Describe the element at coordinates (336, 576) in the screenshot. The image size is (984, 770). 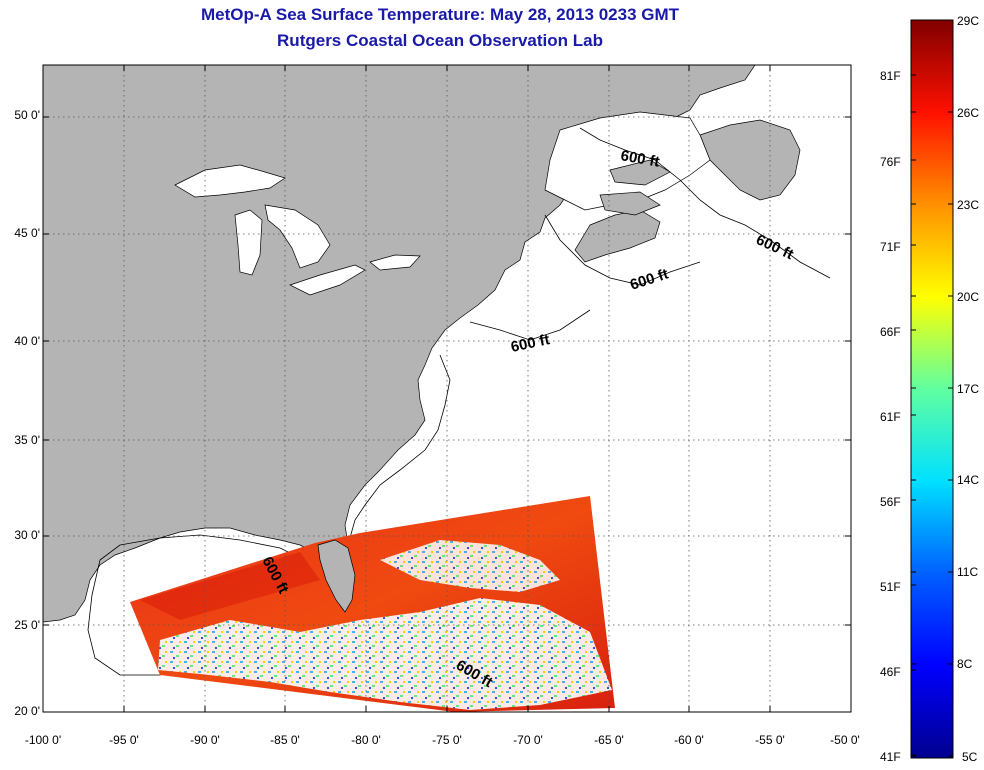
I see `florida-peninsula` at that location.